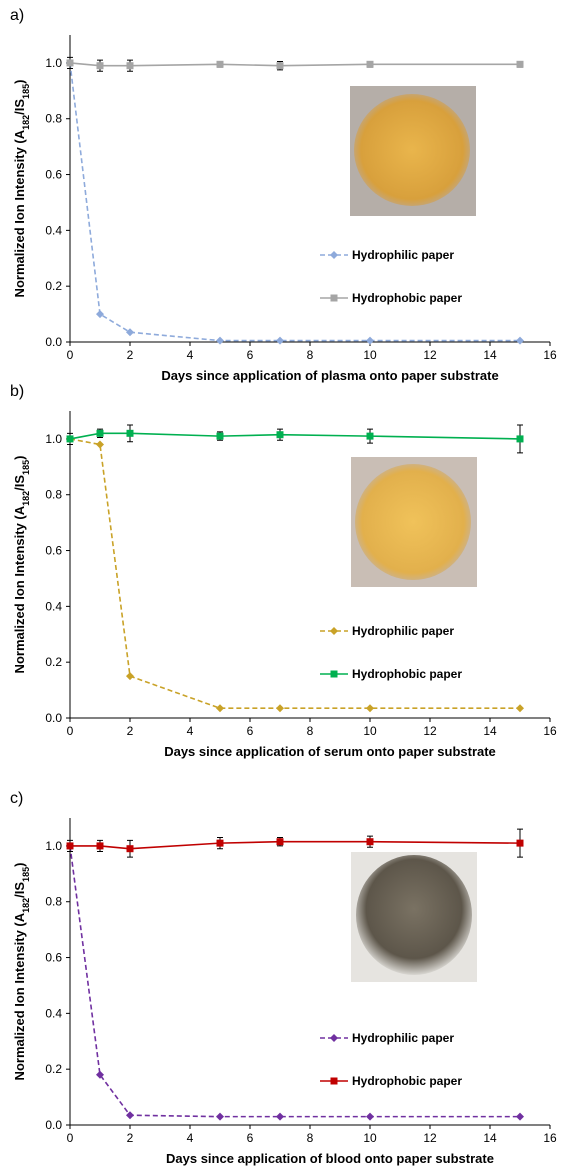 Image resolution: width=561 pixels, height=1167 pixels. I want to click on x-tick-label: 12, so click(430, 731).